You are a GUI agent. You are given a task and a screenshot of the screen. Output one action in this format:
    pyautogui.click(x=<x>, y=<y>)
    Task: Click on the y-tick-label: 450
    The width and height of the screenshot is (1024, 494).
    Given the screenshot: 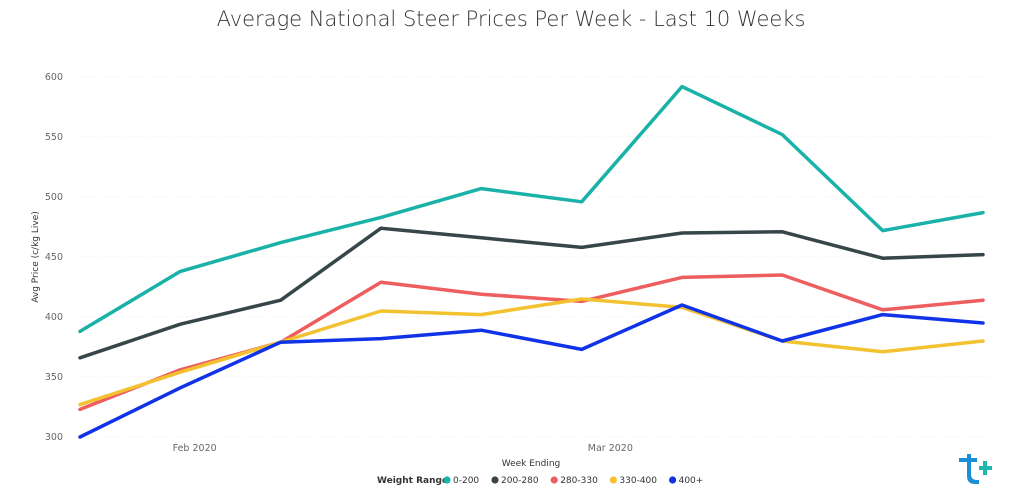 What is the action you would take?
    pyautogui.click(x=54, y=257)
    